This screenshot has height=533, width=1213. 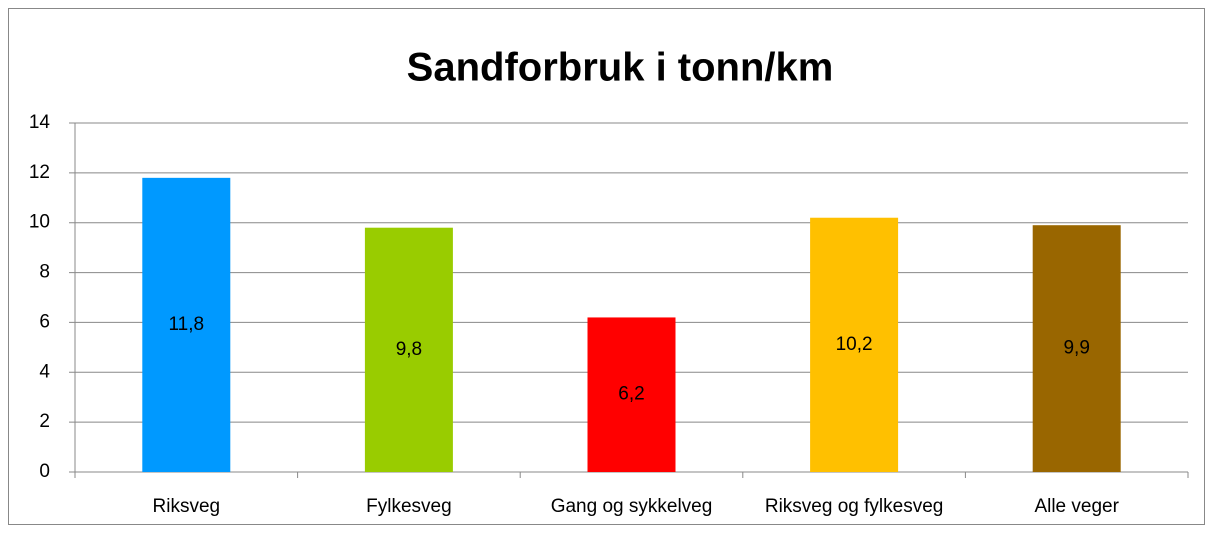 What do you see at coordinates (620, 68) in the screenshot?
I see `chart-title: Sandforbruk i tonn/km` at bounding box center [620, 68].